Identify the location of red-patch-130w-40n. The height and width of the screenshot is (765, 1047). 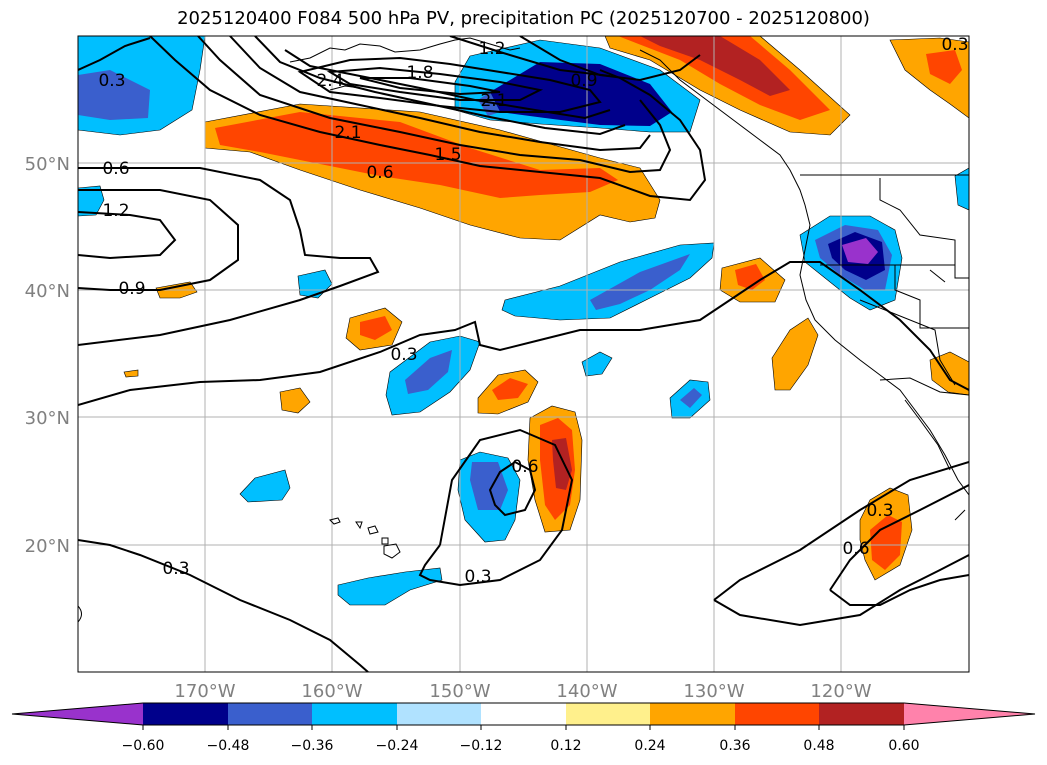
(750, 277).